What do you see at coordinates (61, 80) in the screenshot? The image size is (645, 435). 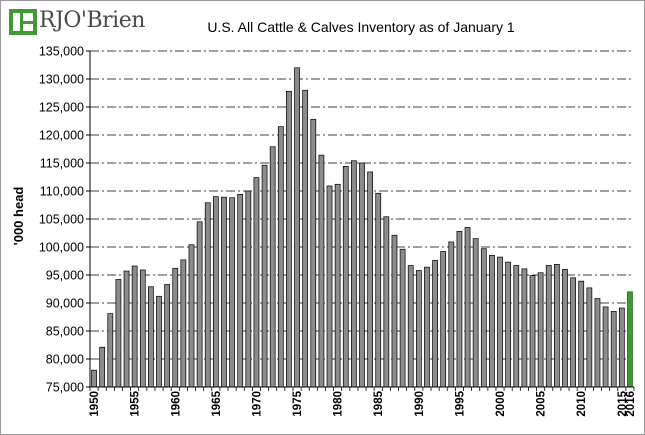 I see `y-tick-label: 130,000` at bounding box center [61, 80].